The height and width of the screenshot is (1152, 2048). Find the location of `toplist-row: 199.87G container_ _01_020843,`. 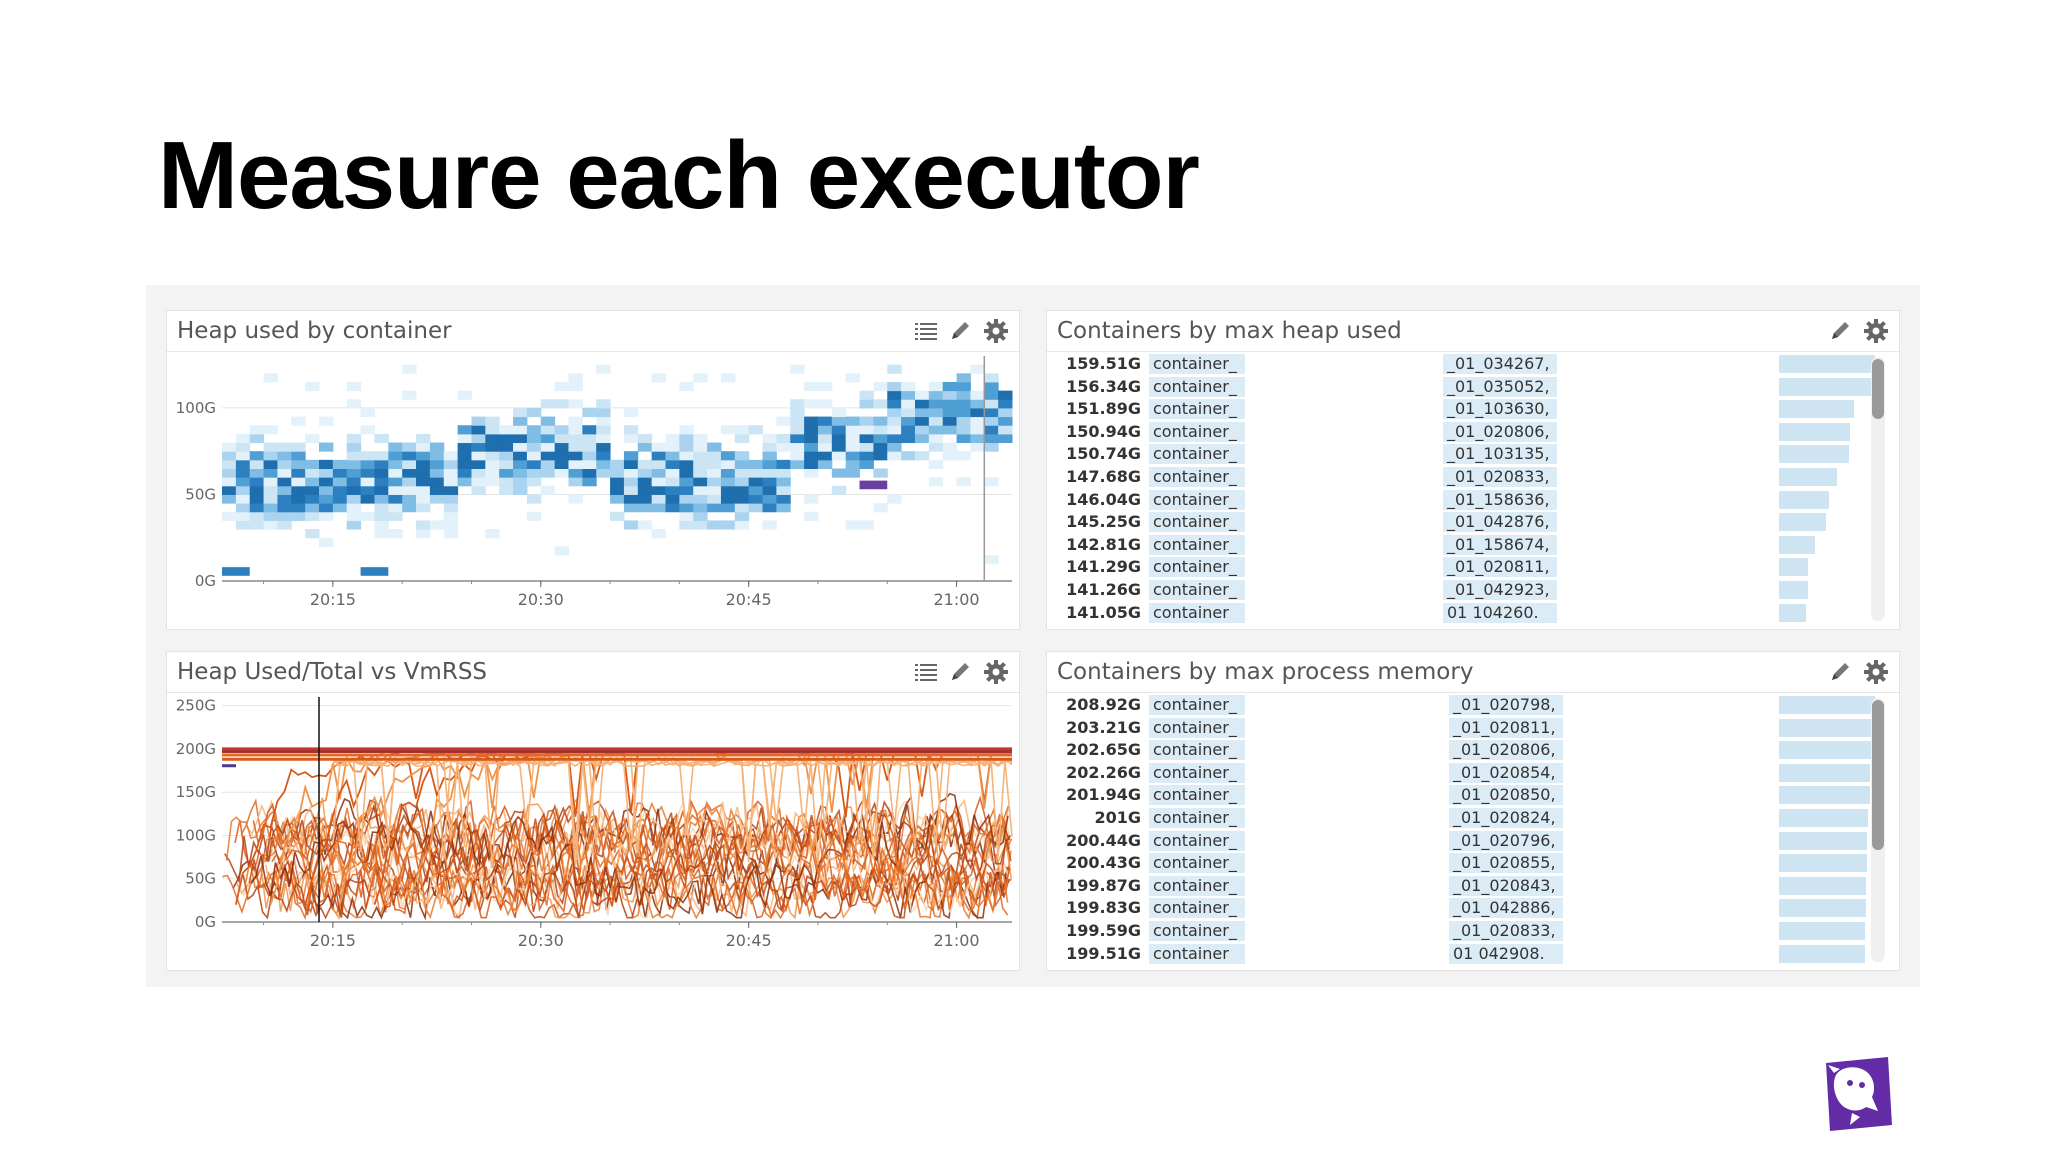

toplist-row: 199.87G container_ _01_020843, is located at coordinates (1473, 886).